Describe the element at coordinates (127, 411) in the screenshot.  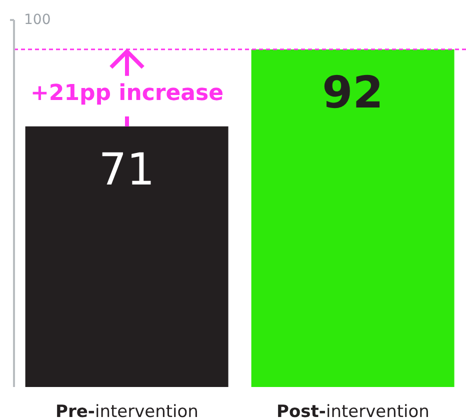
I see `x-tick-label: Pre-intervention` at that location.